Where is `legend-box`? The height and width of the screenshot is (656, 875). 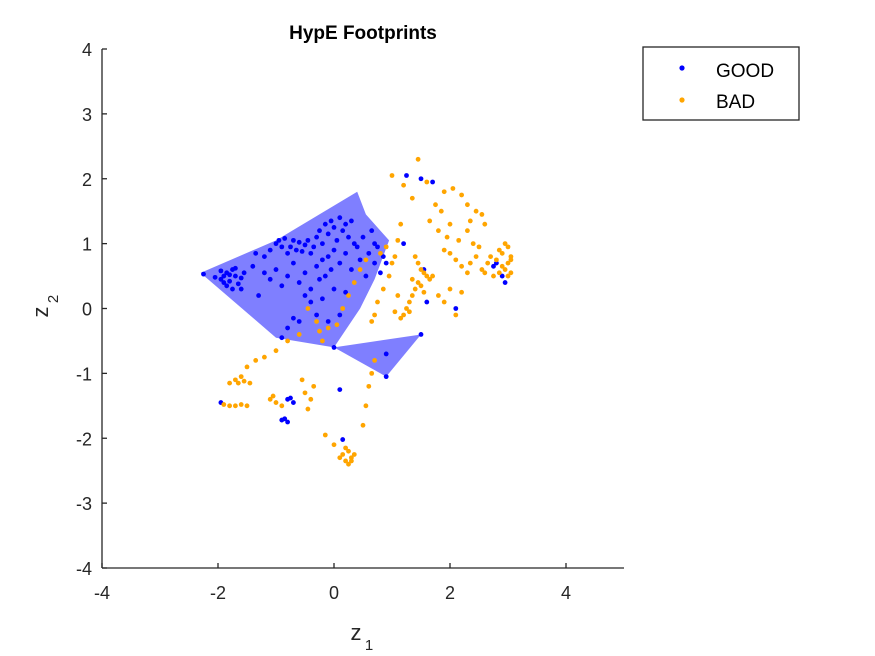 legend-box is located at coordinates (721, 83).